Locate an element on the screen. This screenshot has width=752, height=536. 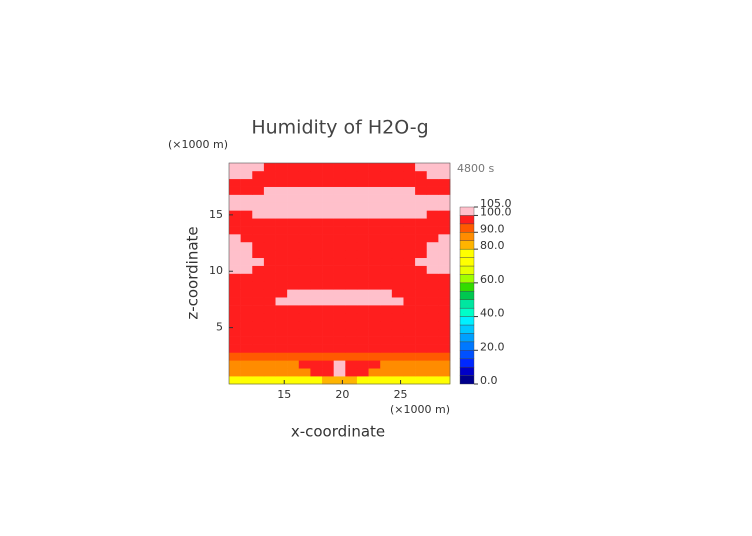
x-axis-label: x-coordinate is located at coordinates (338, 432).